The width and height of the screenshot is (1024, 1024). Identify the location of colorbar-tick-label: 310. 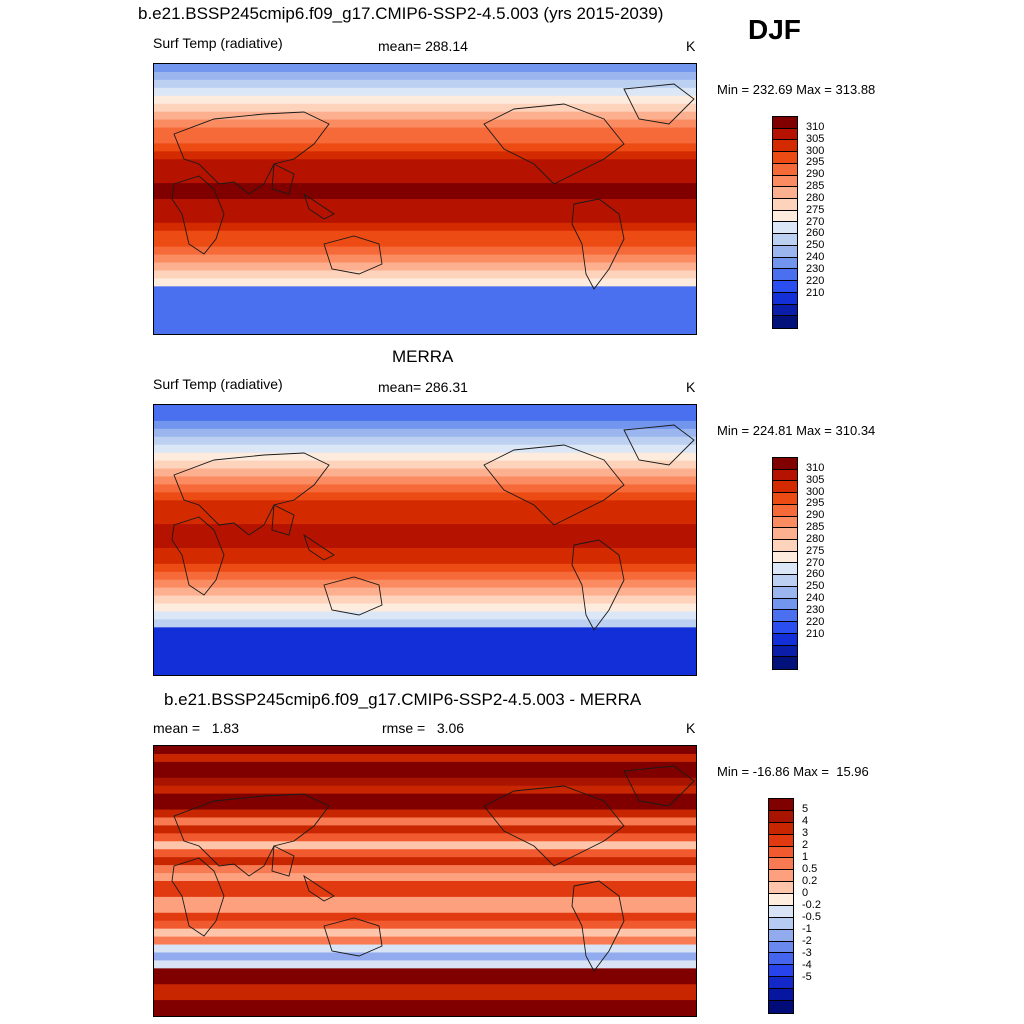
(815, 126).